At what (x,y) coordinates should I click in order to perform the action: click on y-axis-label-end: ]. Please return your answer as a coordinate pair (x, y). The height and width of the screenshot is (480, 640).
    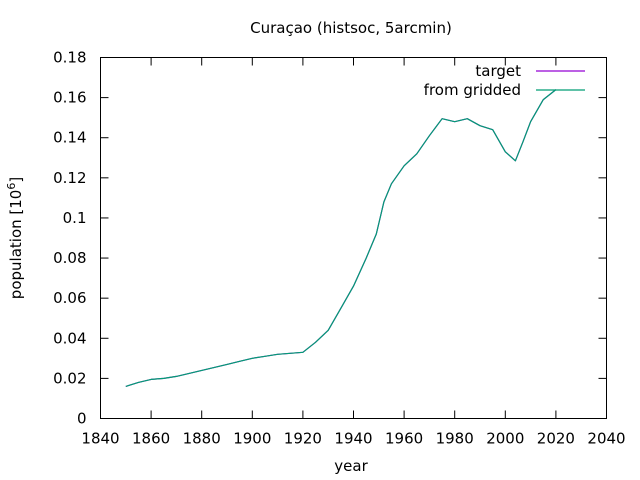
    Looking at the image, I should click on (16, 180).